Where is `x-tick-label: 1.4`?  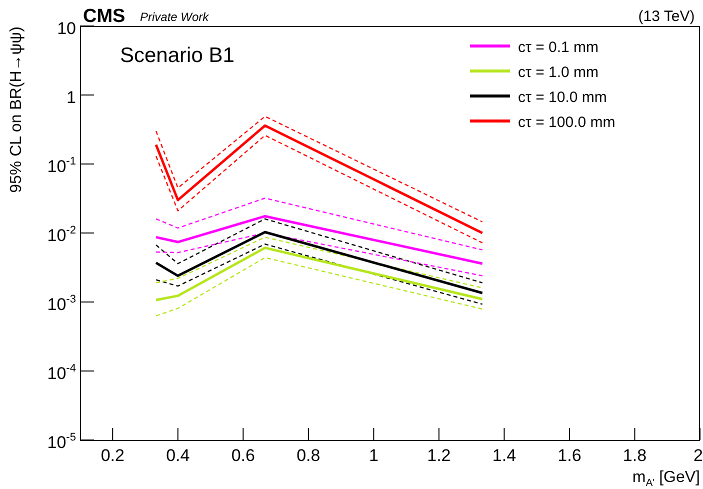
x-tick-label: 1.4 is located at coordinates (504, 455).